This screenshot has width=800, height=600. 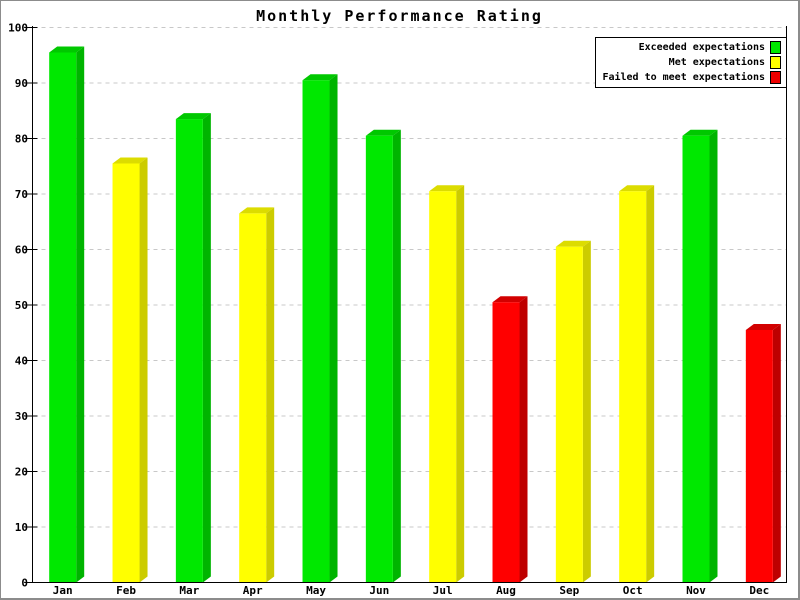 What do you see at coordinates (21, 361) in the screenshot?
I see `y-tick-label-40: 40` at bounding box center [21, 361].